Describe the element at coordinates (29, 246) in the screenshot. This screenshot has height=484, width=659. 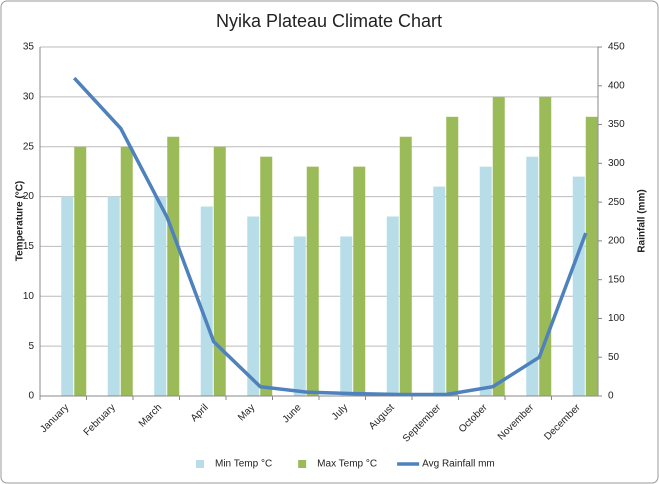
I see `y-tick-label: 15` at that location.